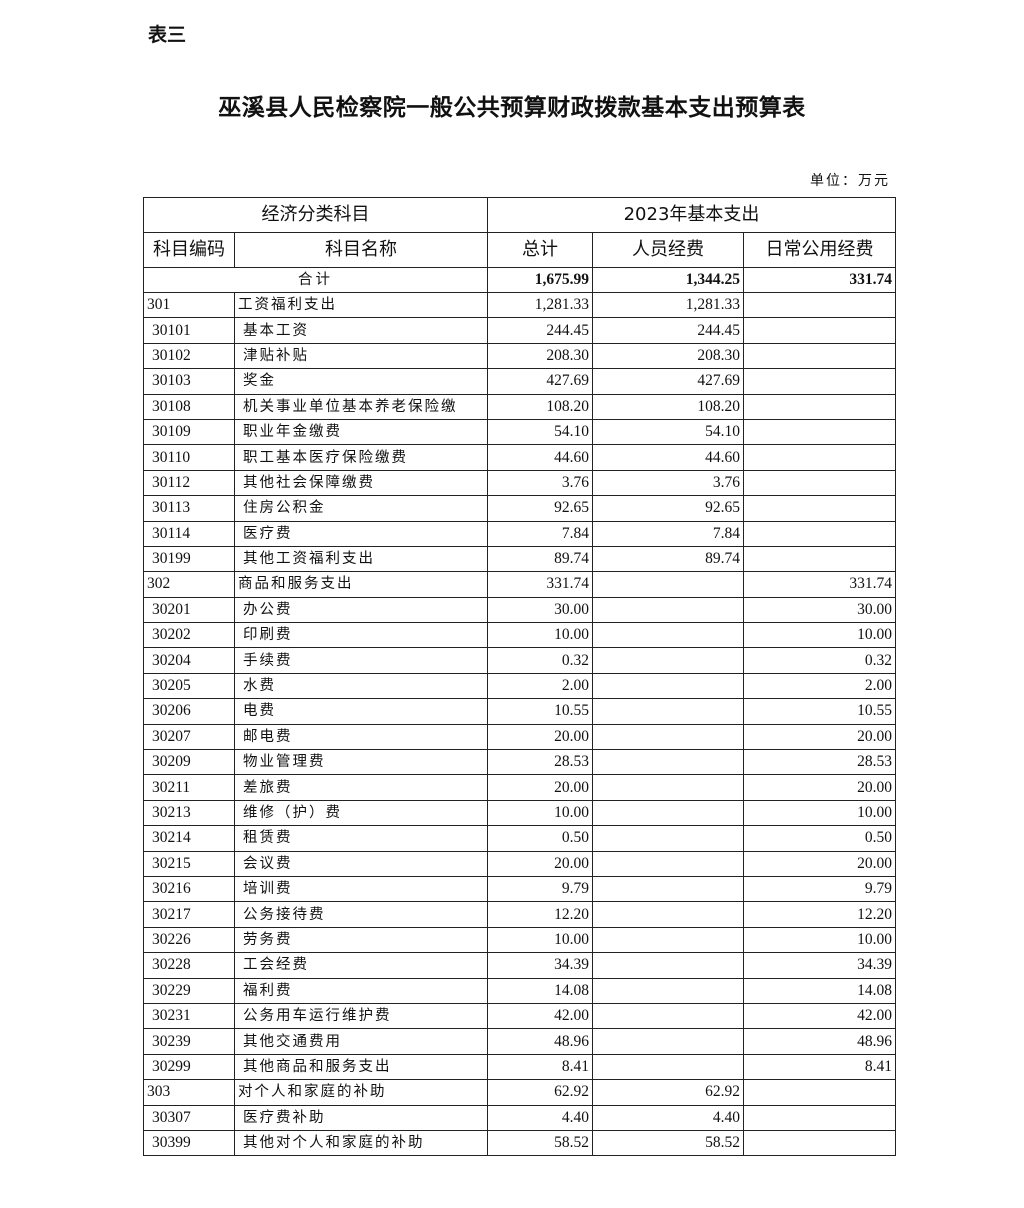  Describe the element at coordinates (819, 889) in the screenshot. I see `row-public: 9.79` at that location.